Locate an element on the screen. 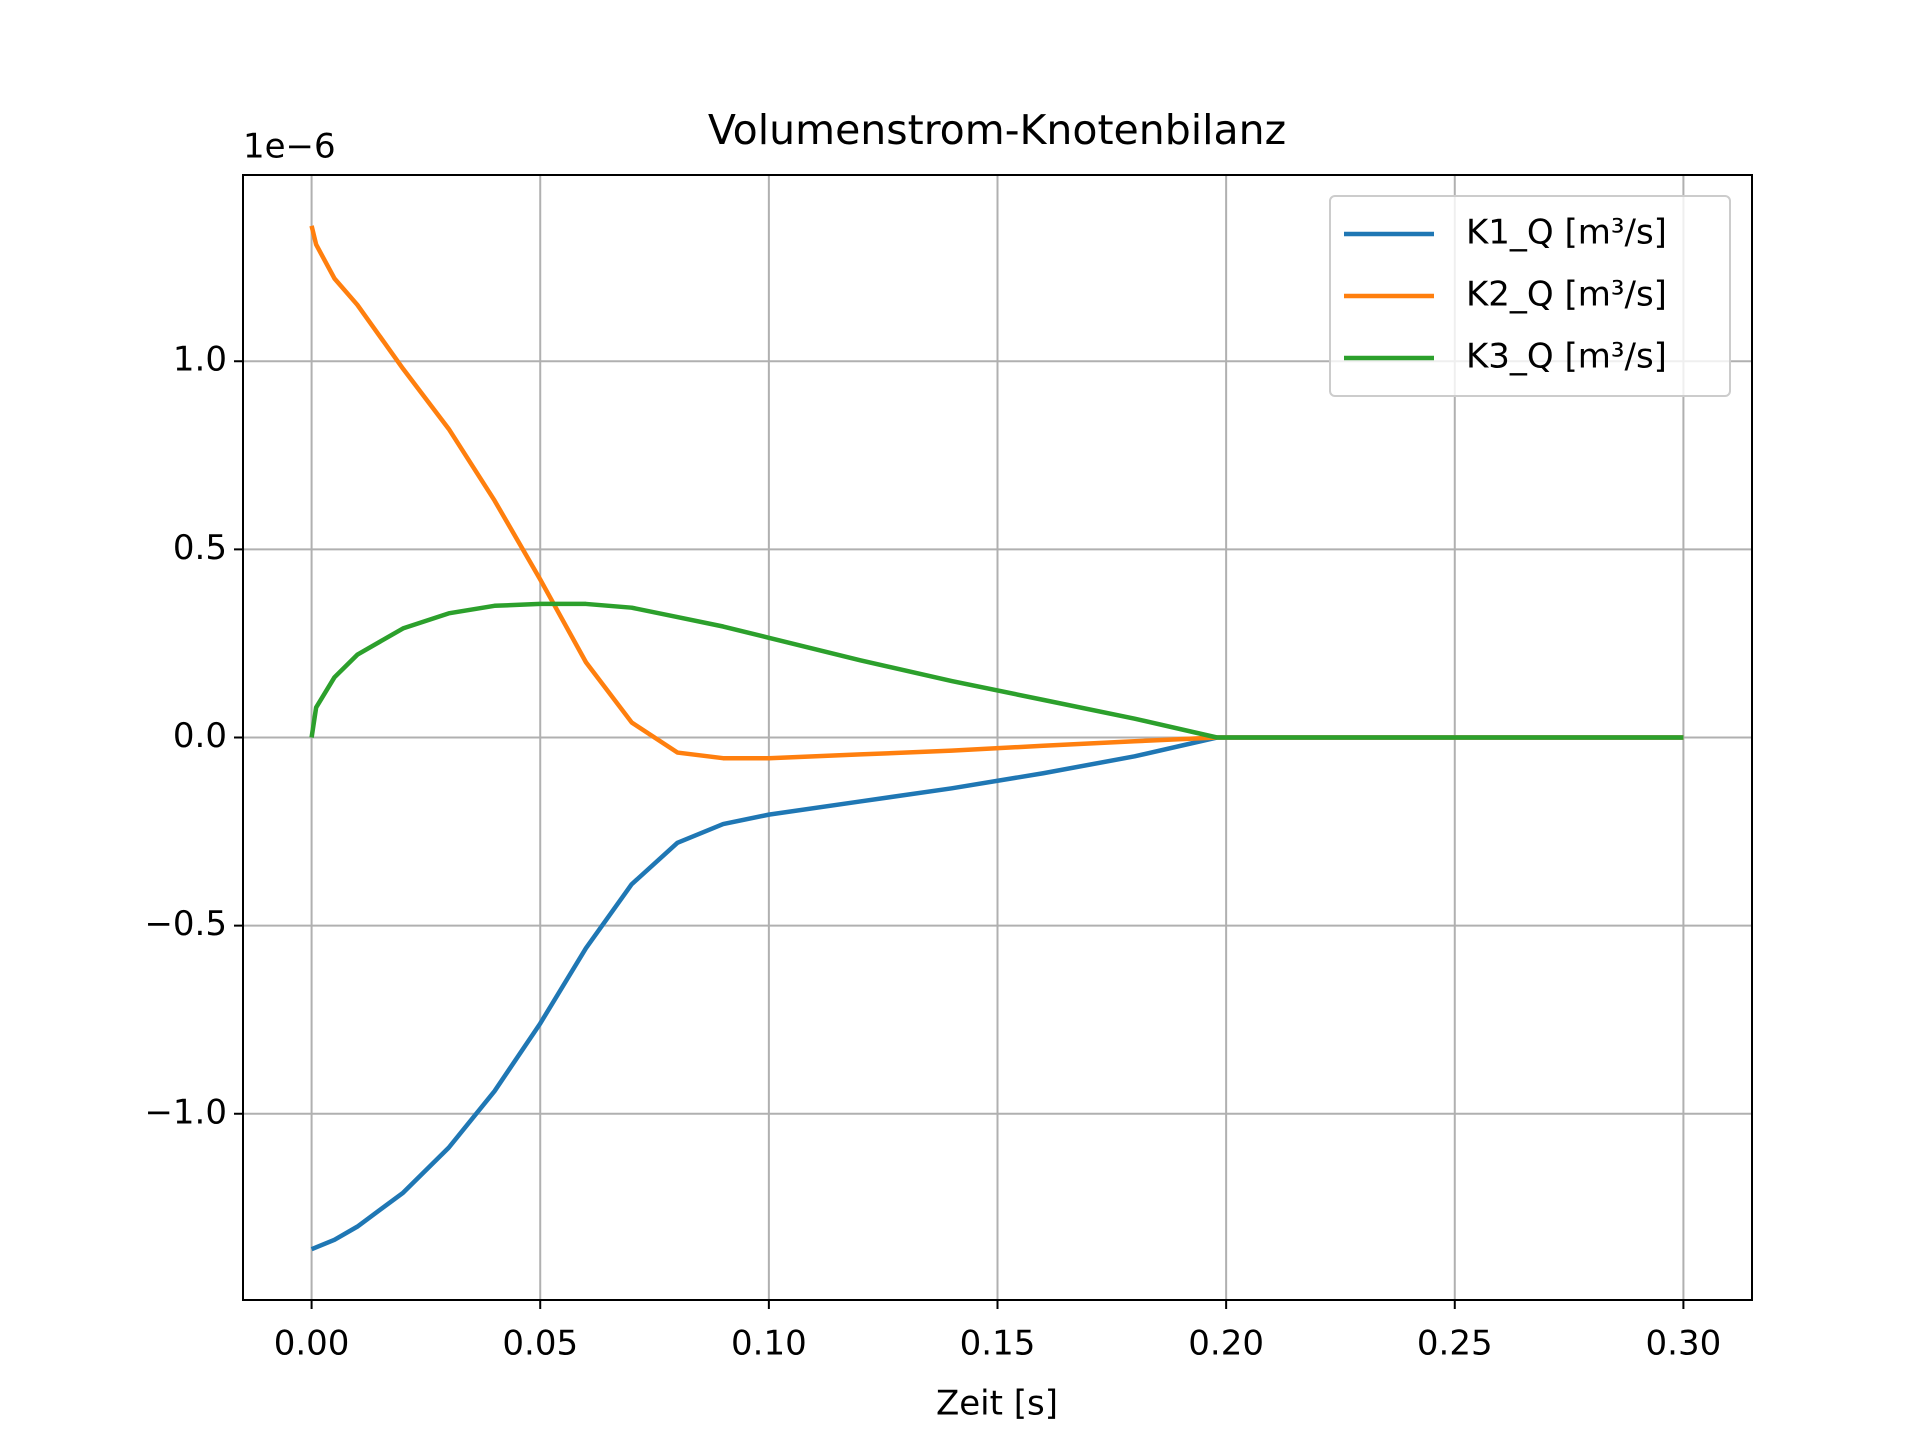 This screenshot has height=1444, width=1920. x-tick-label: 0.10 is located at coordinates (769, 1344).